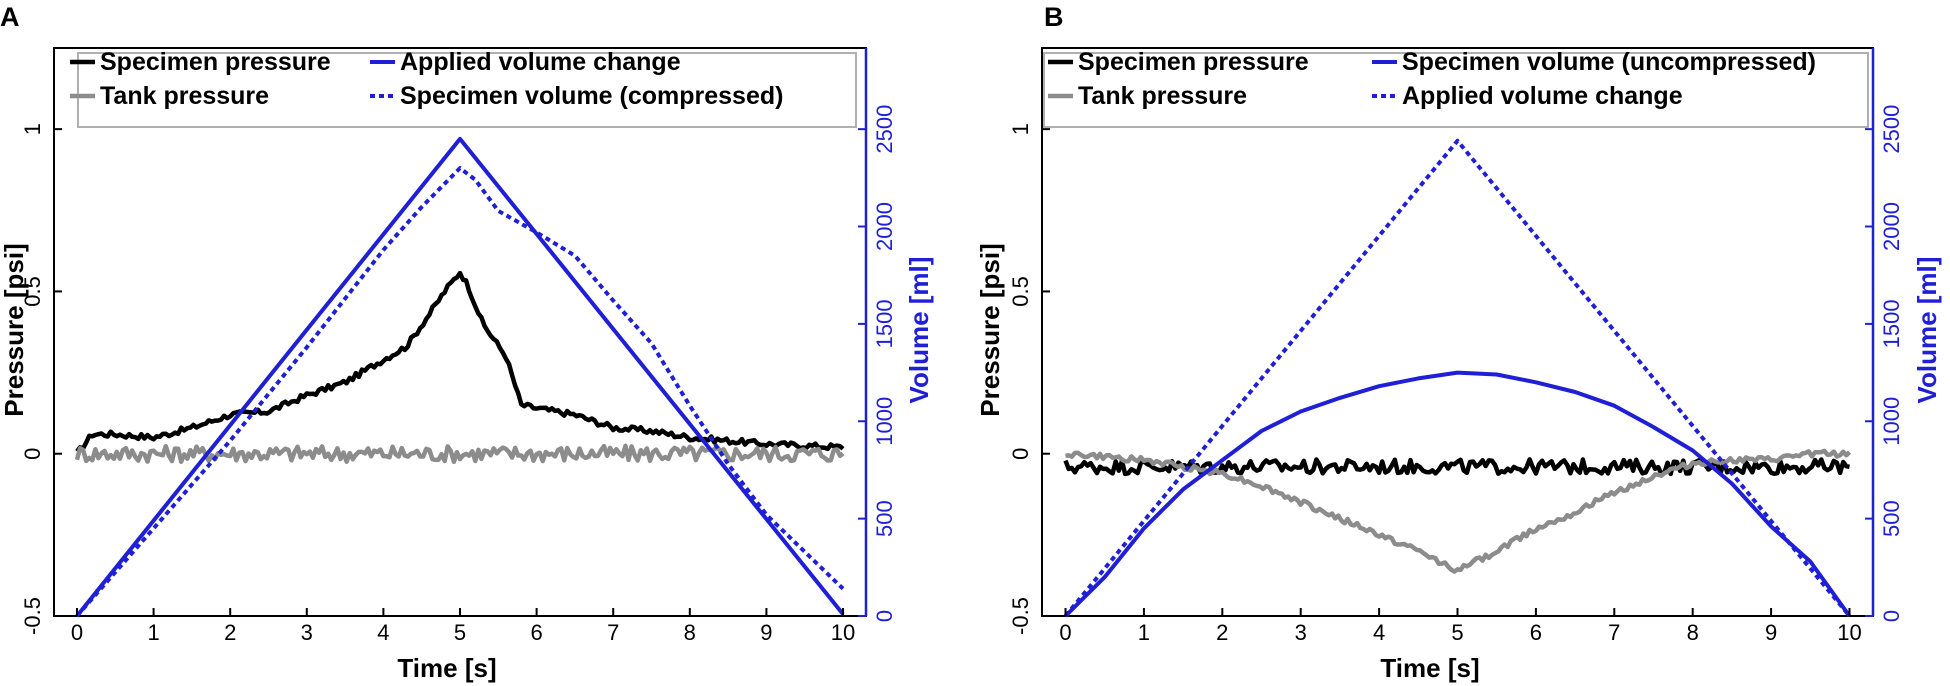  I want to click on panel-a-label: A, so click(10, 17).